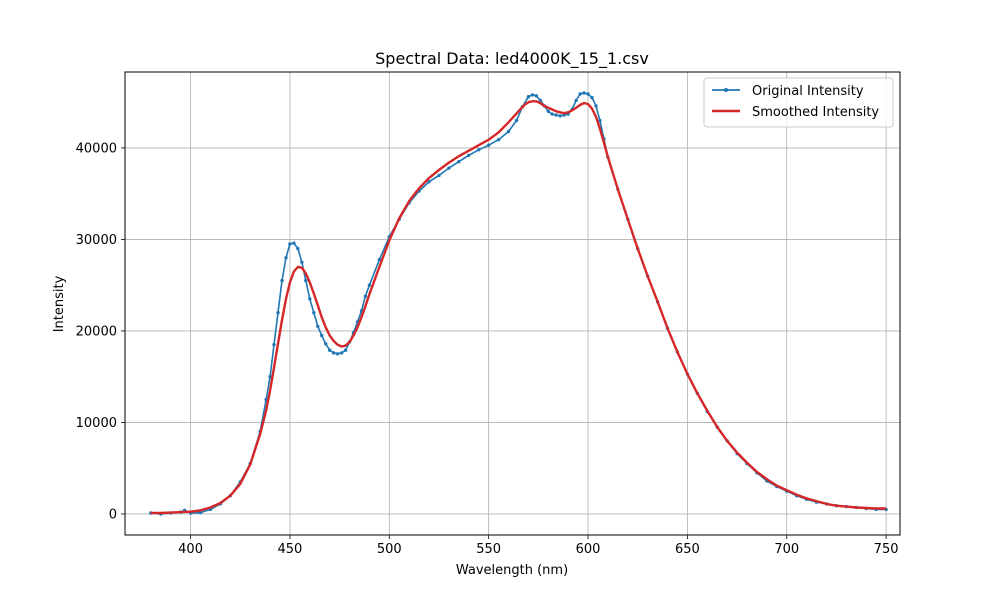 This screenshot has width=1000, height=600. What do you see at coordinates (786, 549) in the screenshot?
I see `x-tick-label: 700` at bounding box center [786, 549].